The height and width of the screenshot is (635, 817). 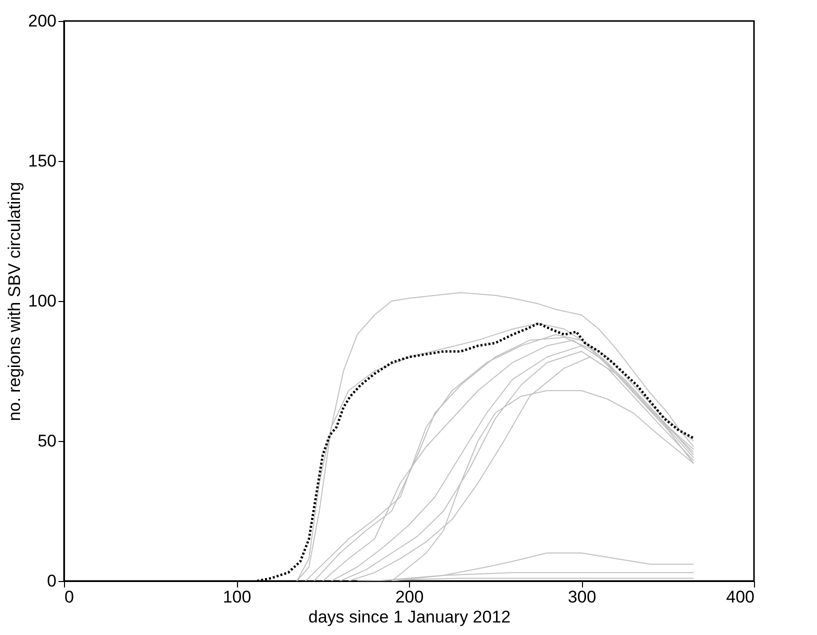 I want to click on x-axis-title: days since 1 January 2012, so click(x=409, y=617).